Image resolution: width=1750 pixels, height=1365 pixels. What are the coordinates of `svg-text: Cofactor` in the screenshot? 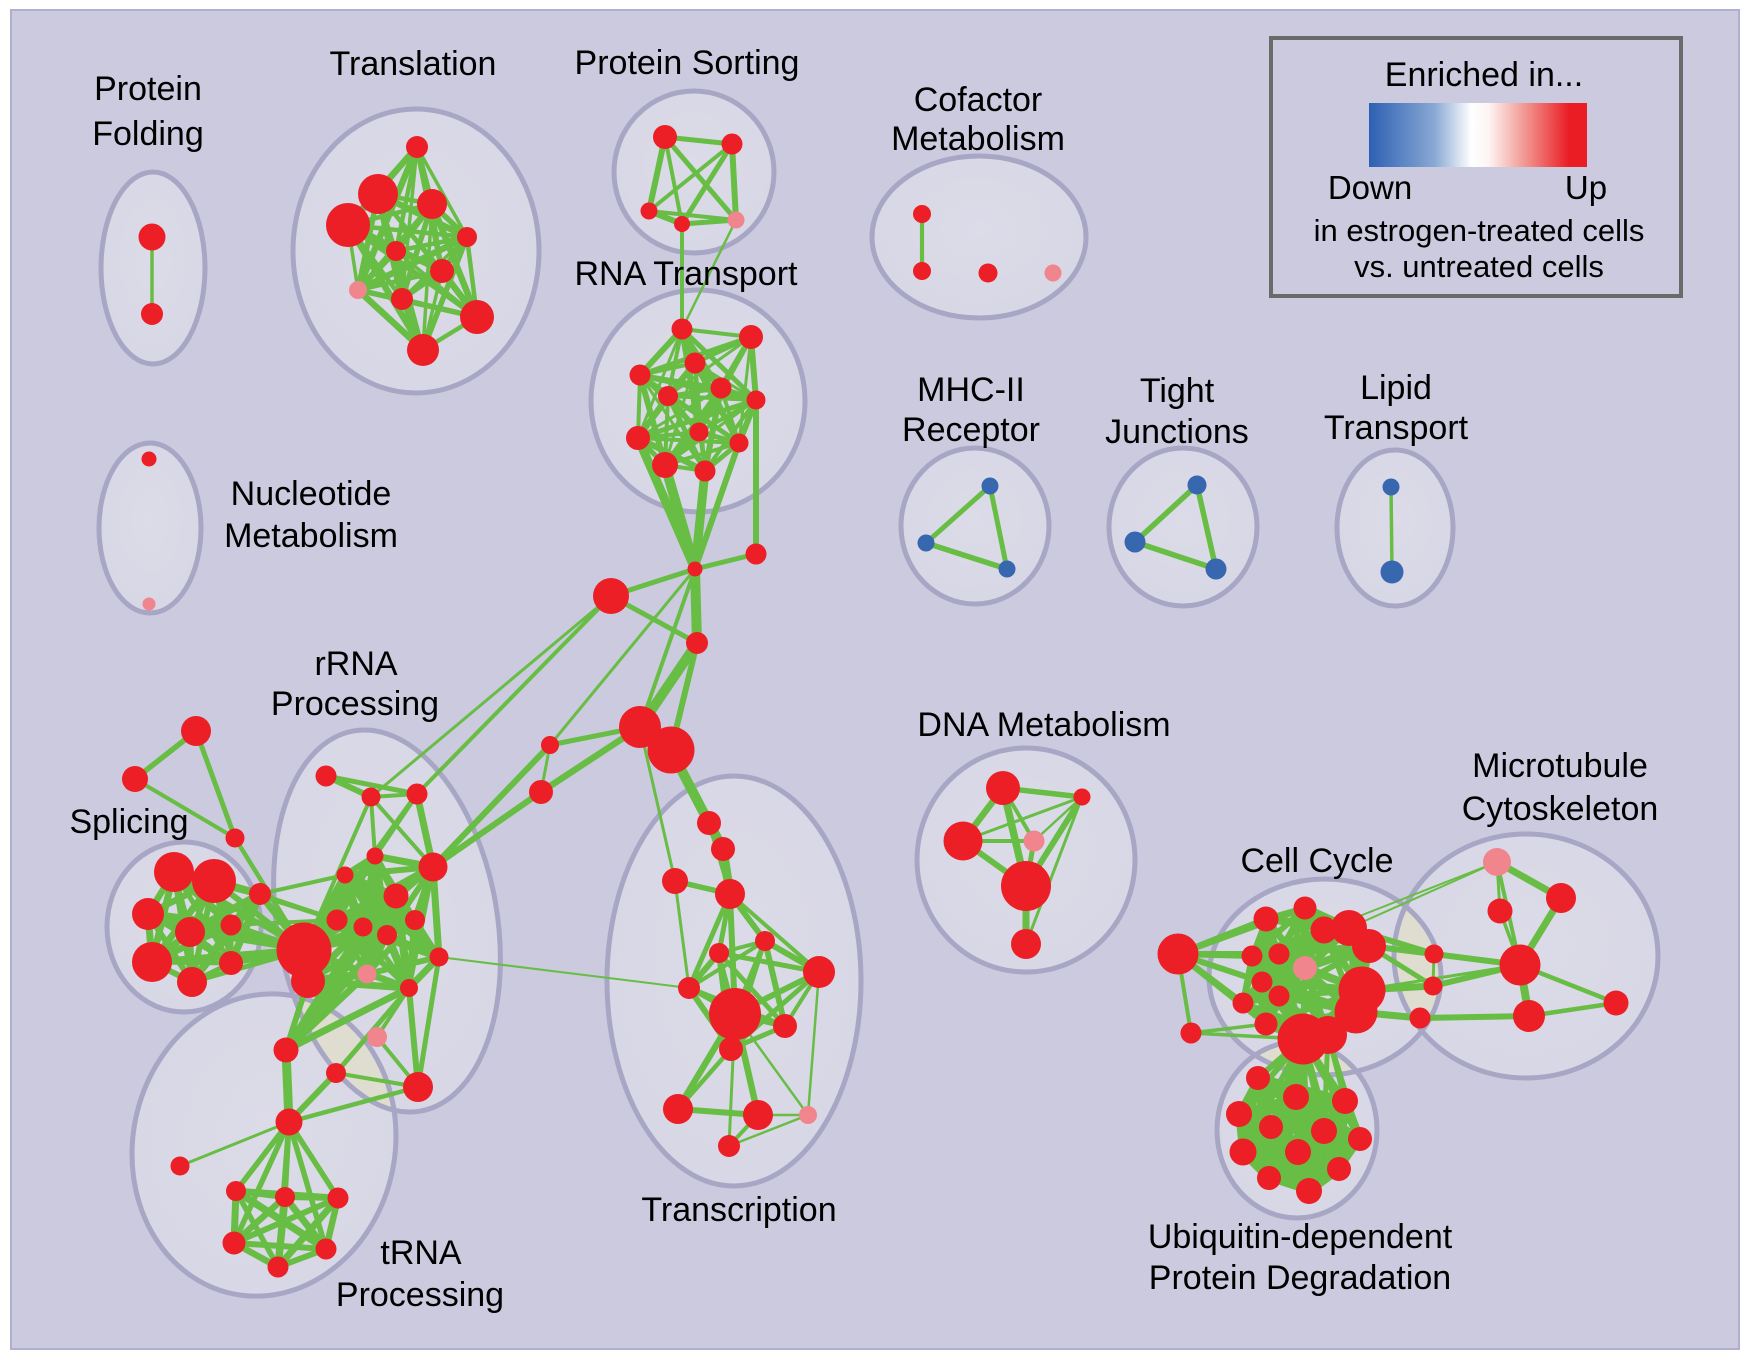 It's located at (978, 100).